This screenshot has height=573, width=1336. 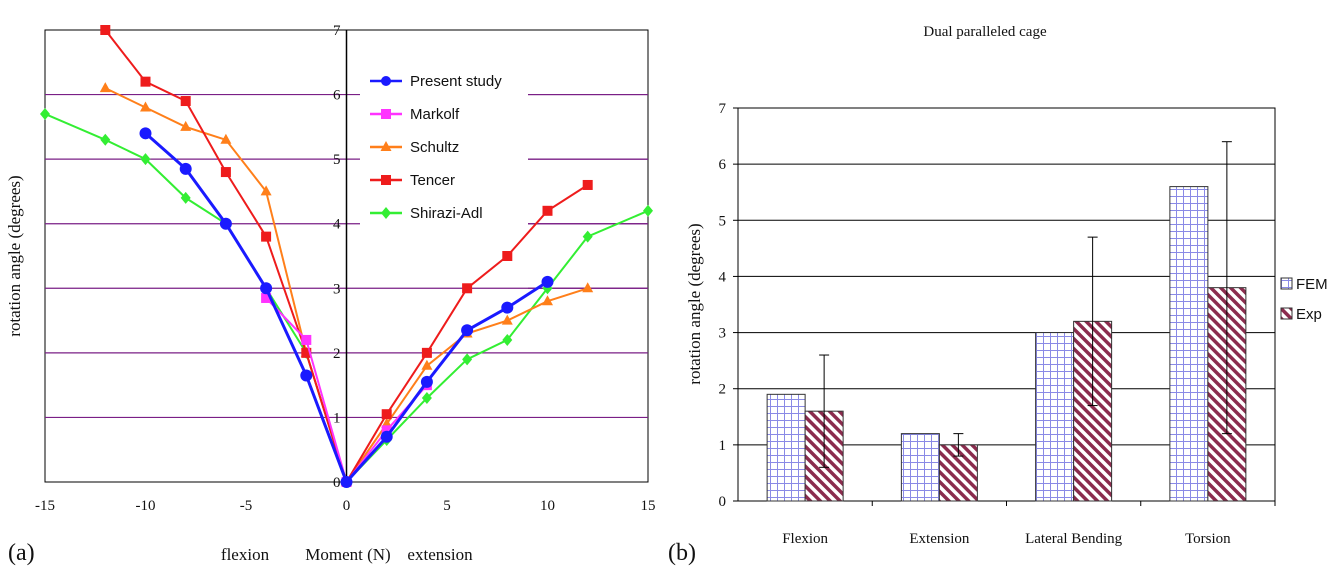 What do you see at coordinates (440, 554) in the screenshot?
I see `x-axis-label-right: extension` at bounding box center [440, 554].